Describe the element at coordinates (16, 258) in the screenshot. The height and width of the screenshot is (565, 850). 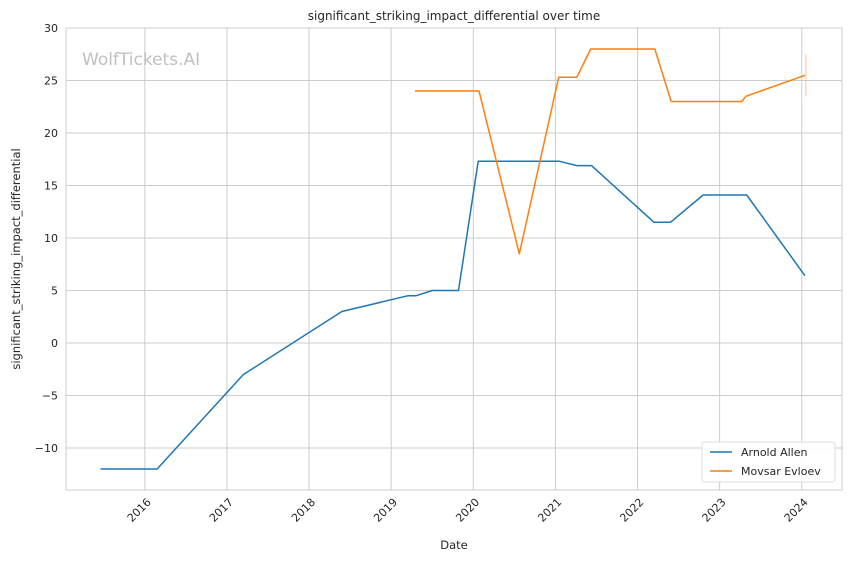
I see `y-axis-label: significant_striking_impact_differential` at that location.